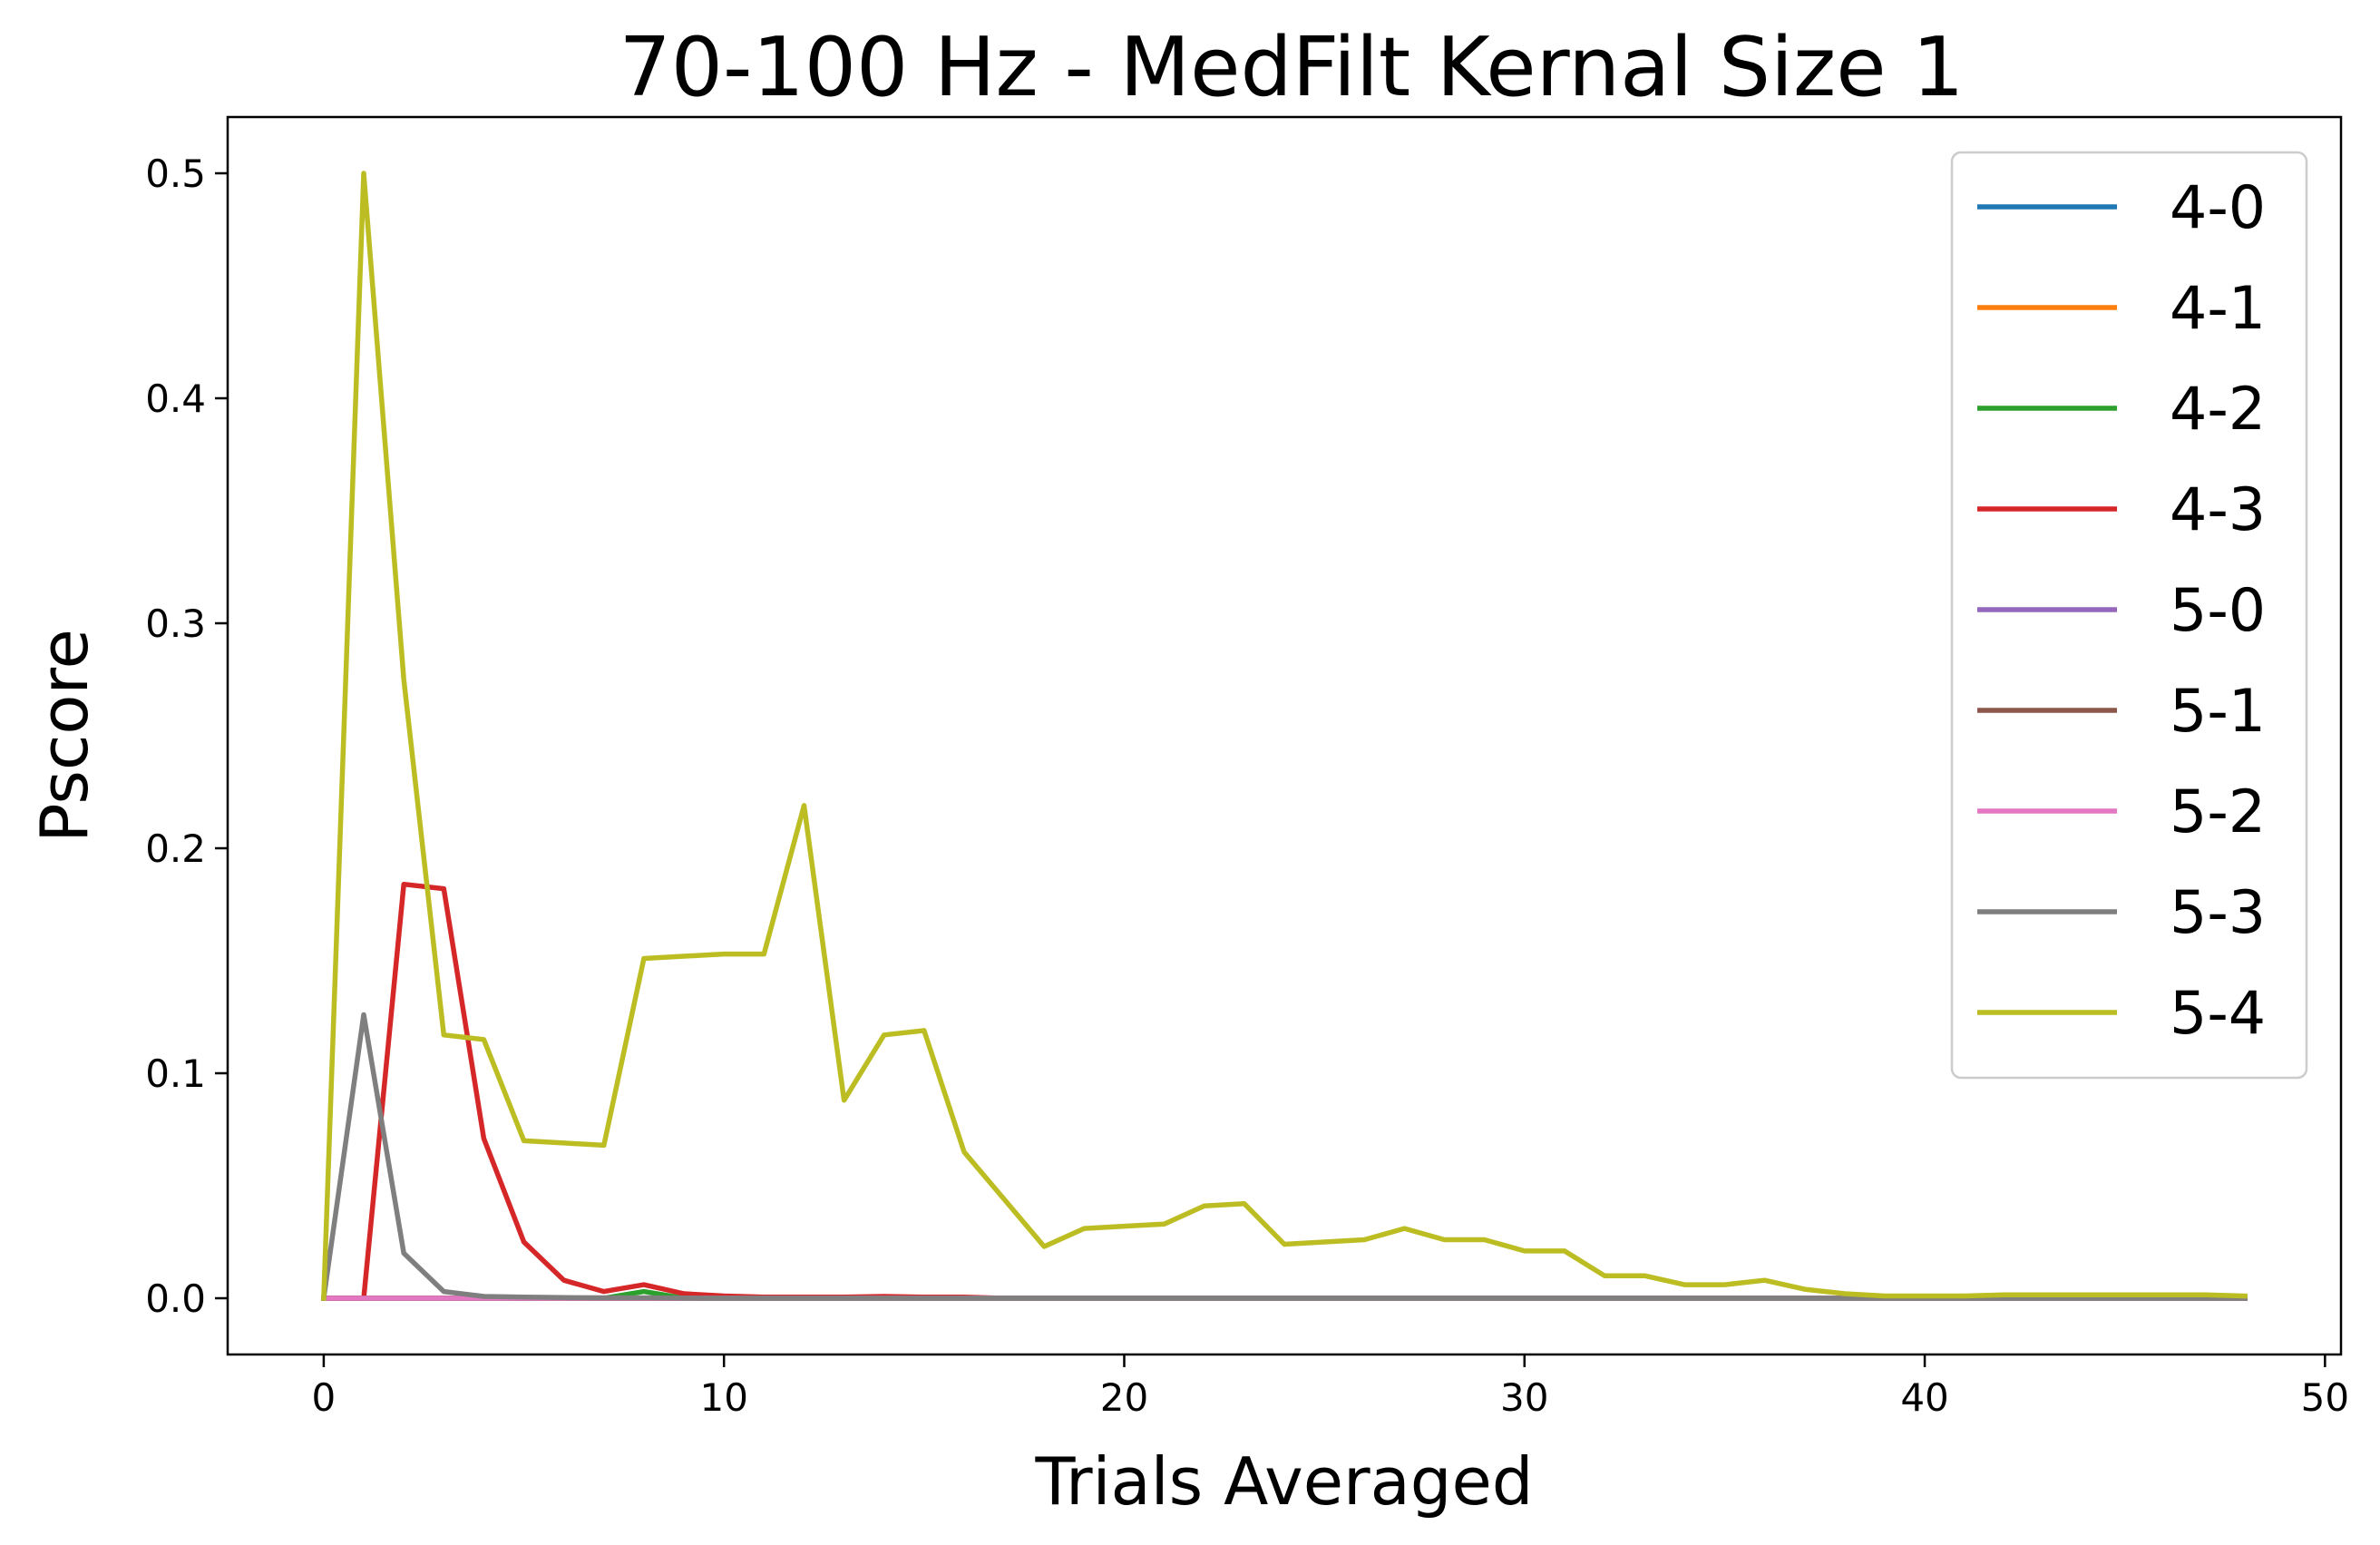 This screenshot has height=1545, width=2380. I want to click on y-tick-label: 0.2, so click(176, 848).